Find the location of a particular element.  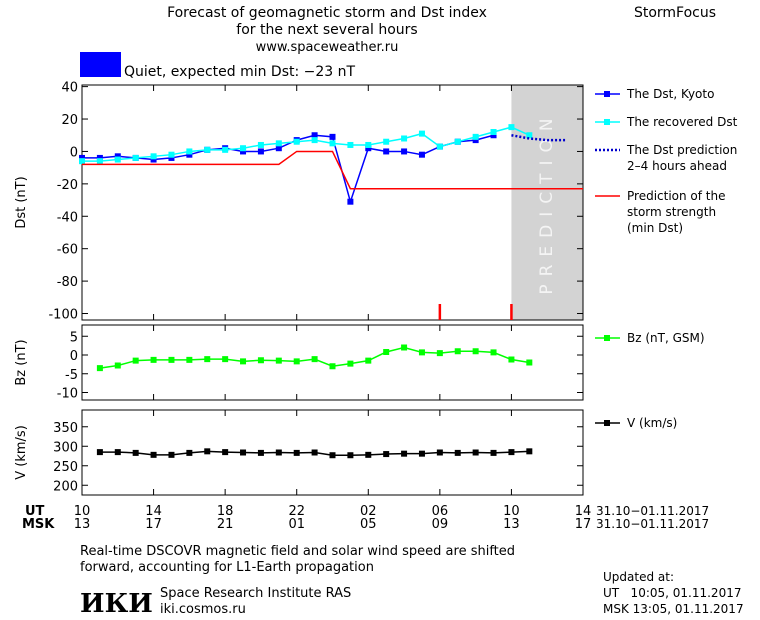

x-tick-label: 18 is located at coordinates (225, 511).